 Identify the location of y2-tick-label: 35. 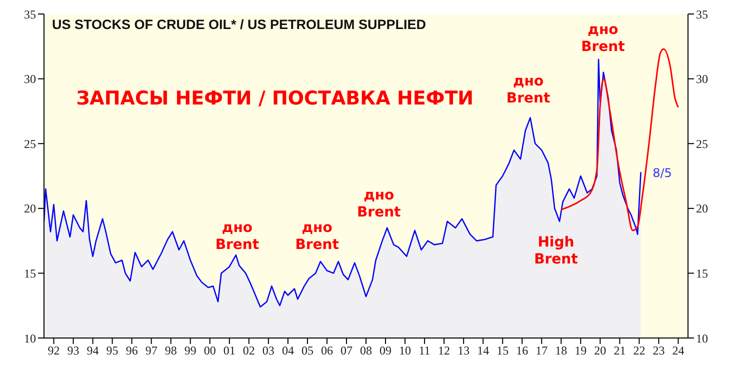
(702, 14).